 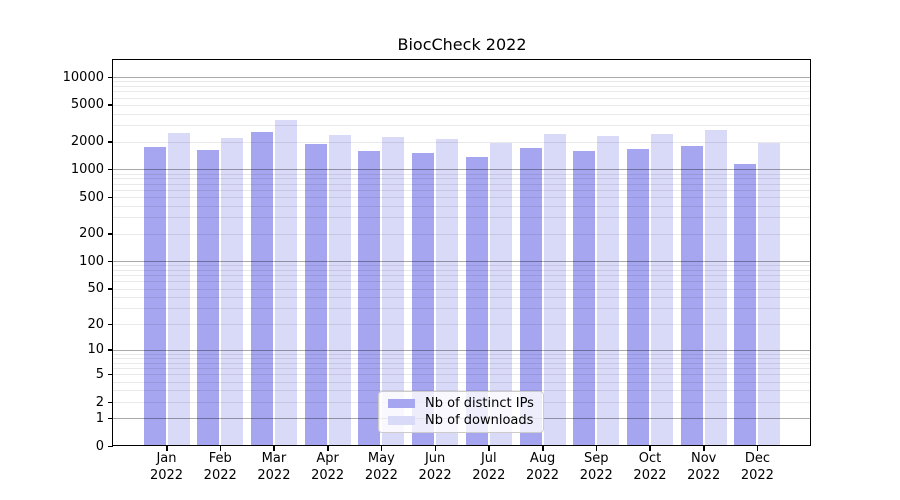 What do you see at coordinates (166, 458) in the screenshot?
I see `x-label-month: Jan` at bounding box center [166, 458].